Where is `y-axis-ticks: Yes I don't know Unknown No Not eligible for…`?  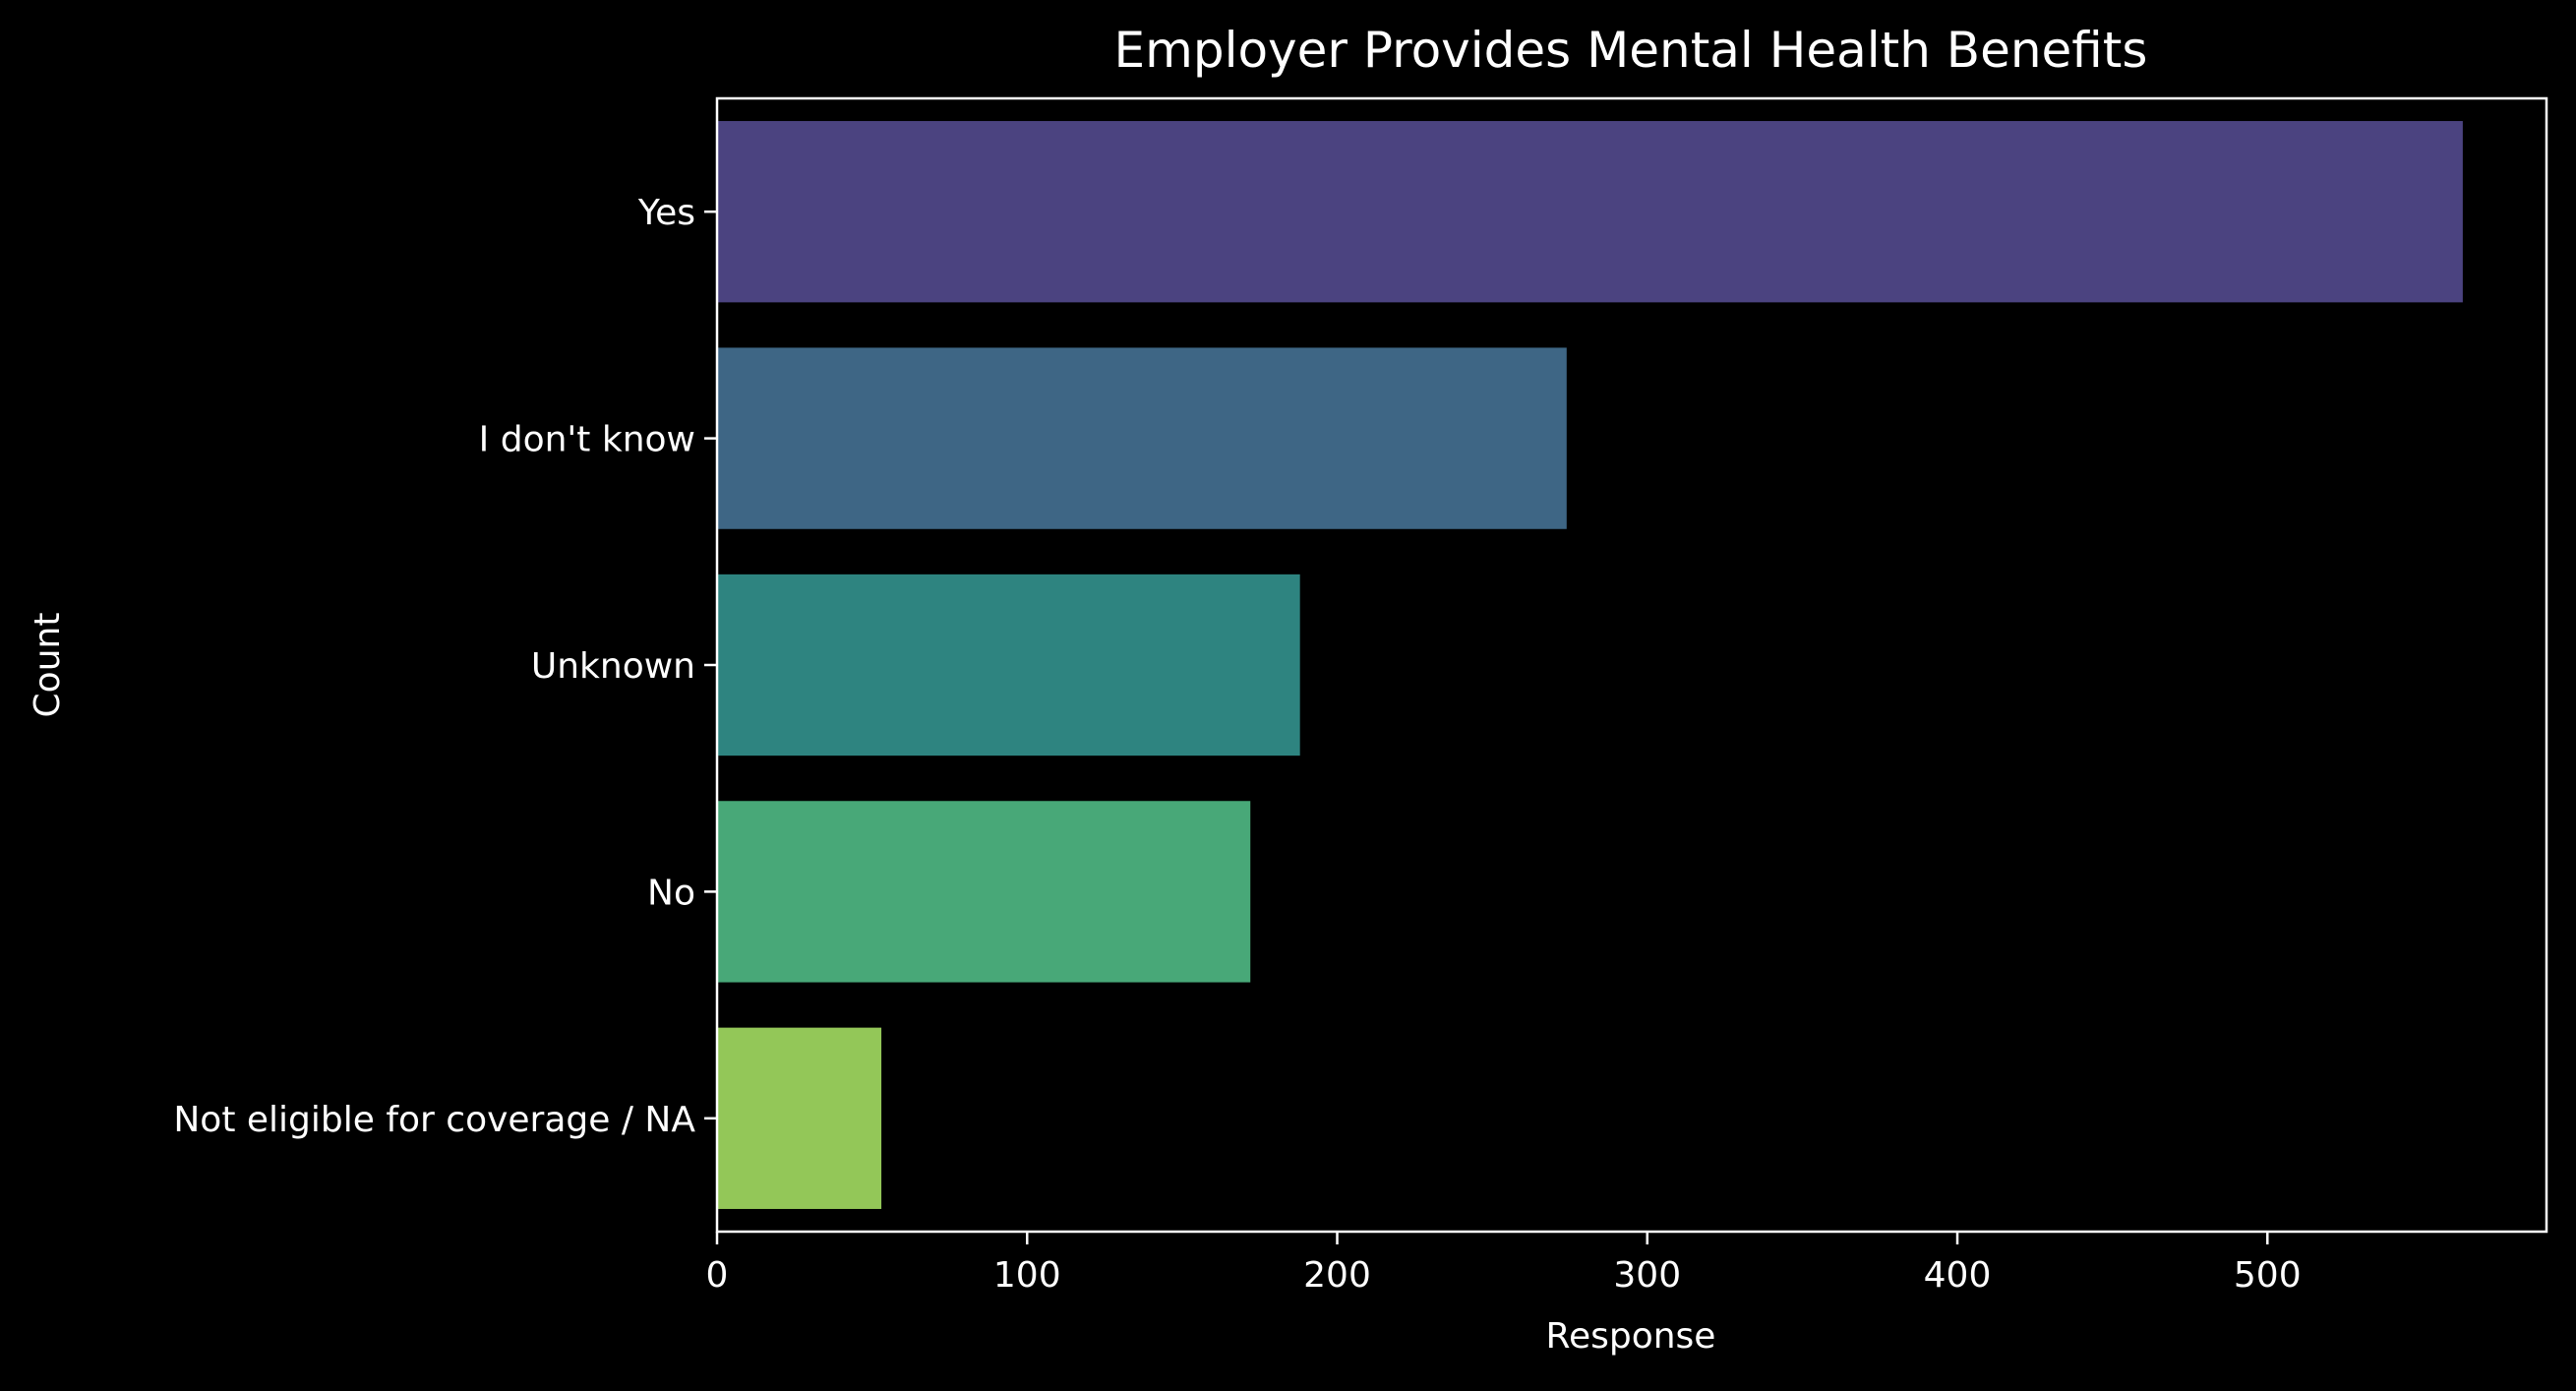
y-axis-ticks: Yes I don't know Unknown No Not eligible for… is located at coordinates (445, 667).